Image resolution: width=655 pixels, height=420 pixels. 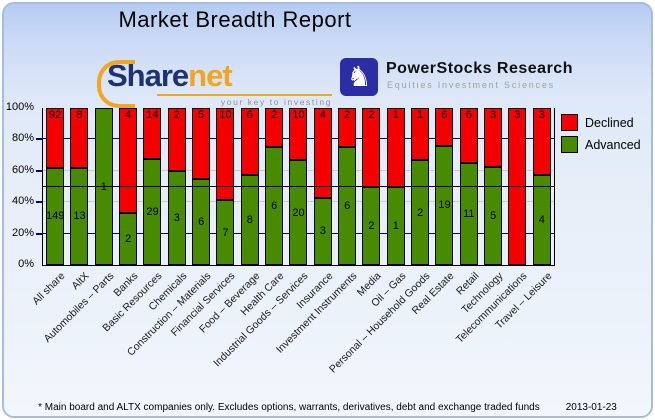 I want to click on declined-count-label: 4, so click(x=128, y=115).